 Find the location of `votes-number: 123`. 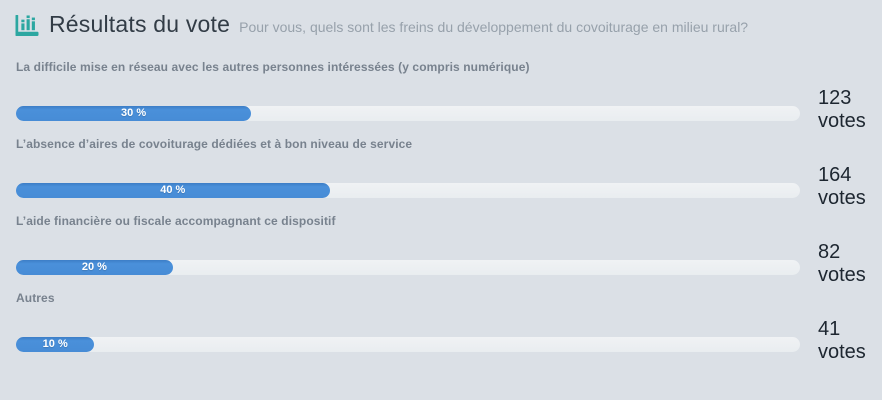

votes-number: 123 is located at coordinates (835, 98).